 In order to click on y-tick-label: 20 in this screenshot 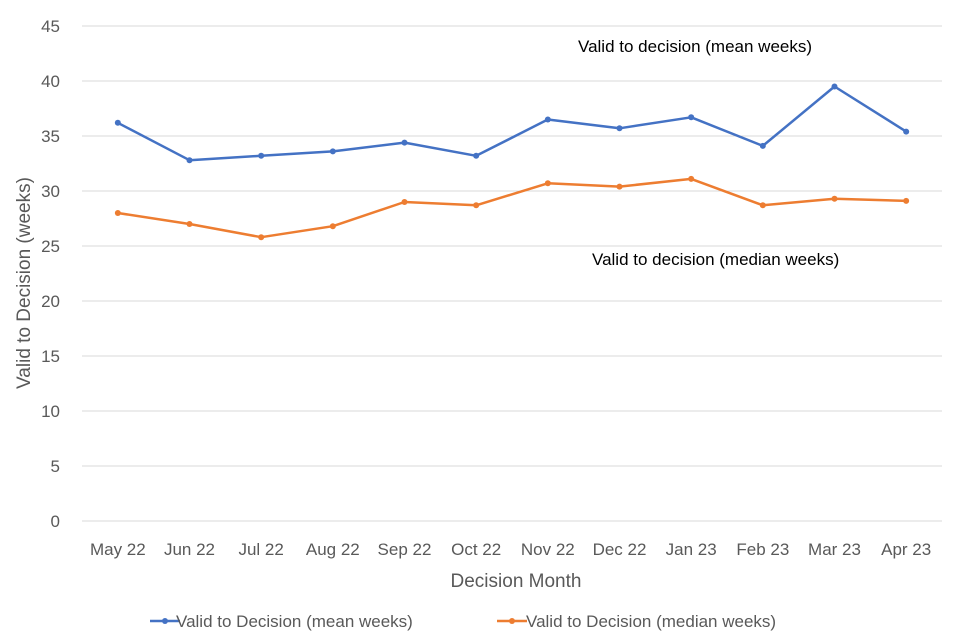, I will do `click(50, 301)`.